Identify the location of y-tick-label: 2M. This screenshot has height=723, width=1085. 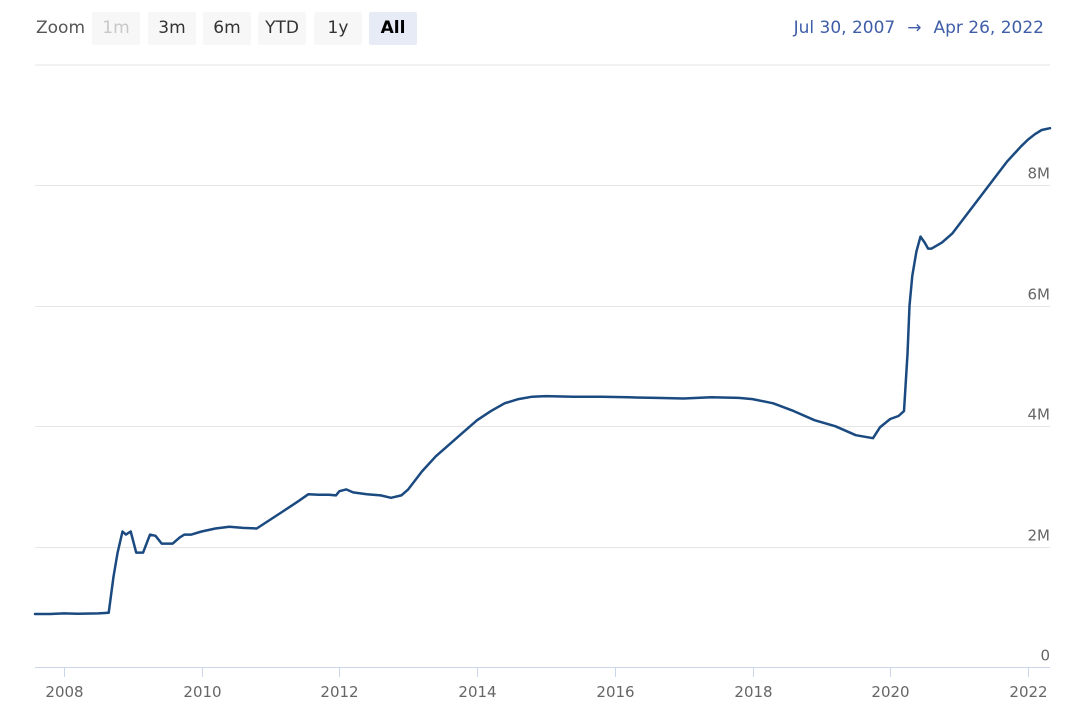
(1039, 536).